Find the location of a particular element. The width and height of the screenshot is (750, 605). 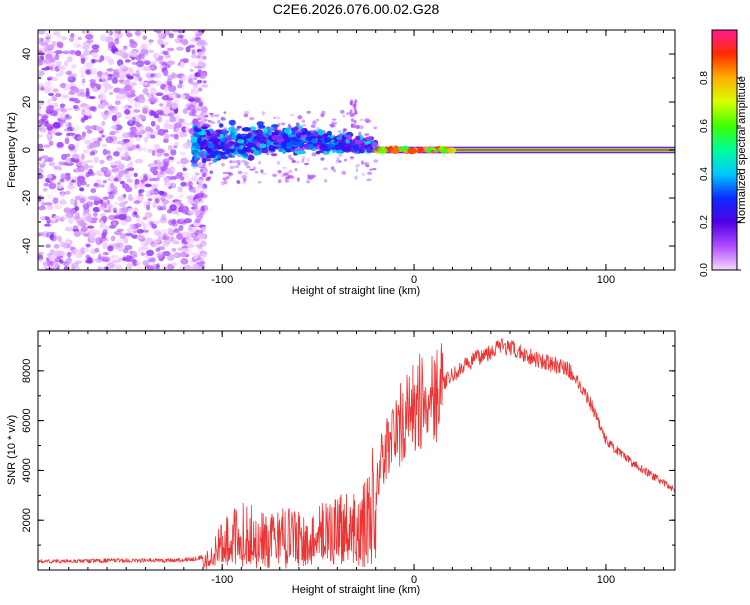

spectrogram-y-tick-label: 20 is located at coordinates (27, 102).